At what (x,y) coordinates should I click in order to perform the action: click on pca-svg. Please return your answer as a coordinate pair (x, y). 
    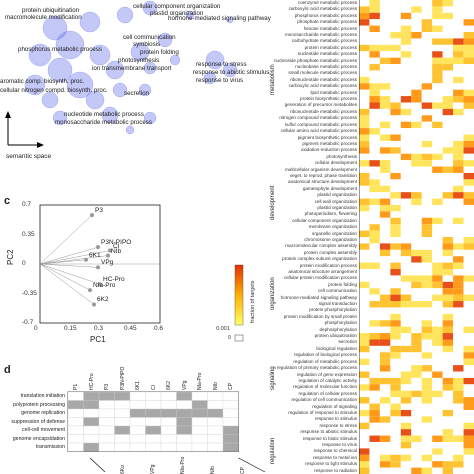
    Looking at the image, I should click on (141, 273).